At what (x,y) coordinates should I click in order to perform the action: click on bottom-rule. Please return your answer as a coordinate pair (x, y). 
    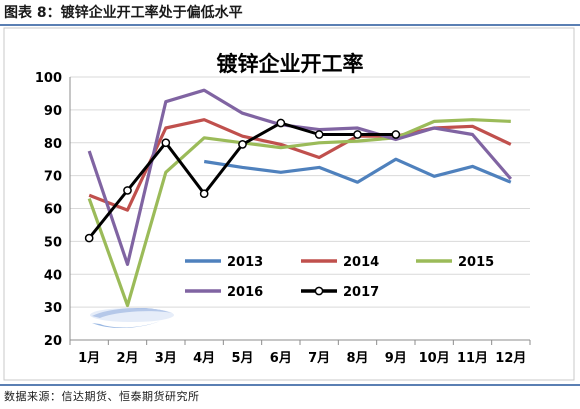
    Looking at the image, I should click on (290, 385).